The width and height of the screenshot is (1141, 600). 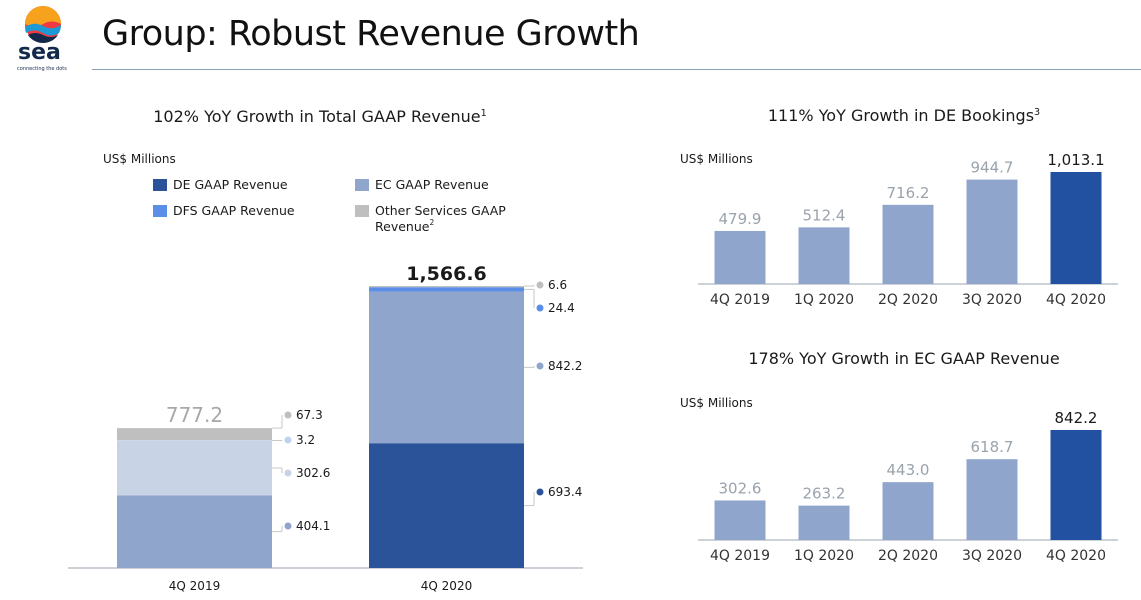 I want to click on ec-revenue-data-label: 443.0, so click(x=908, y=470).